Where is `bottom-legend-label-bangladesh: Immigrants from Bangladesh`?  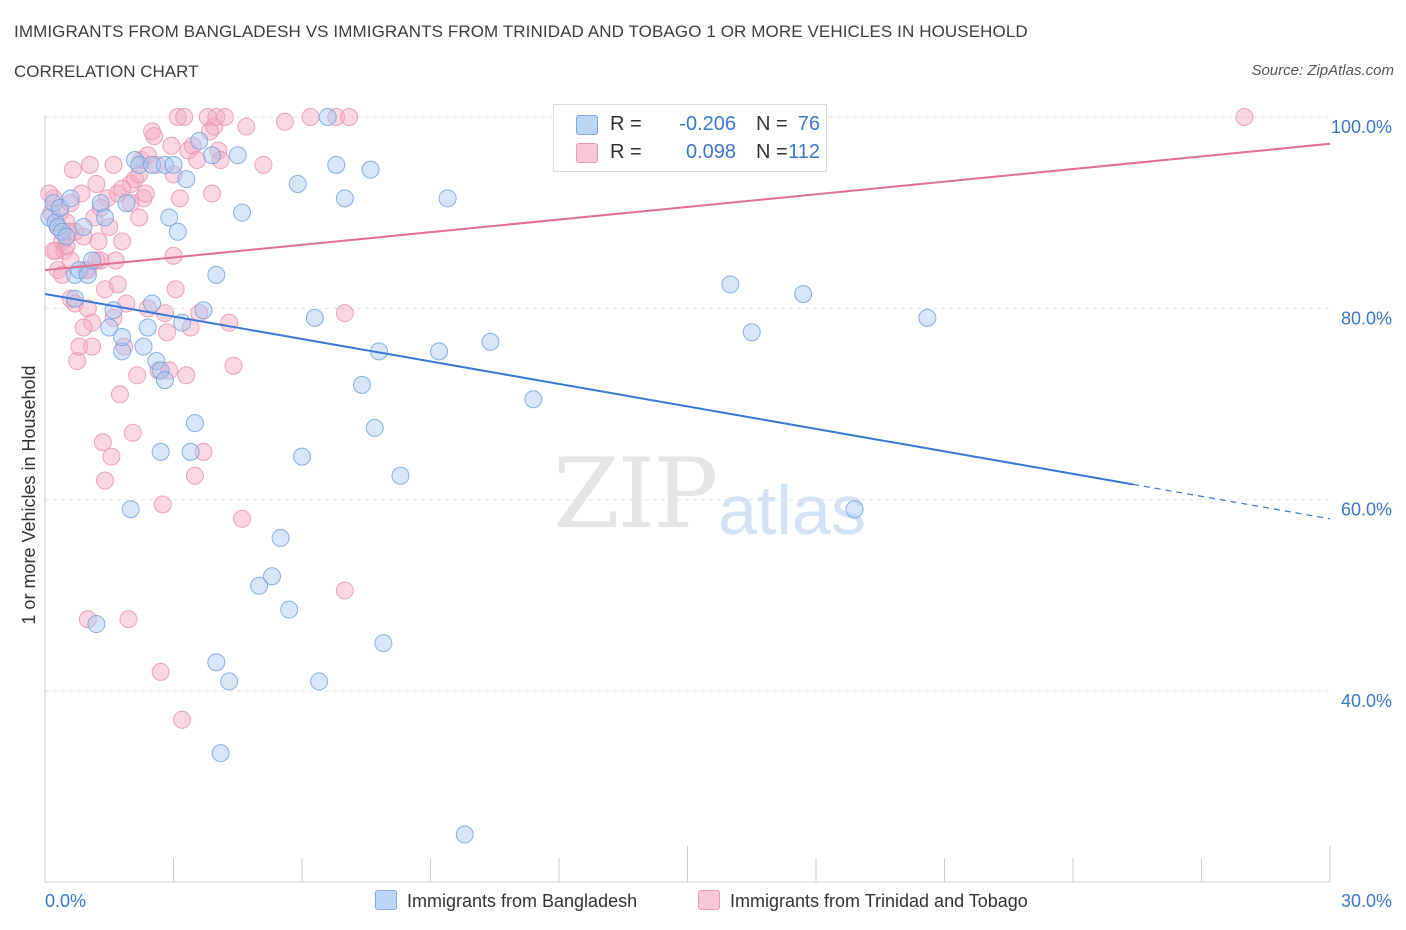 bottom-legend-label-bangladesh: Immigrants from Bangladesh is located at coordinates (522, 901).